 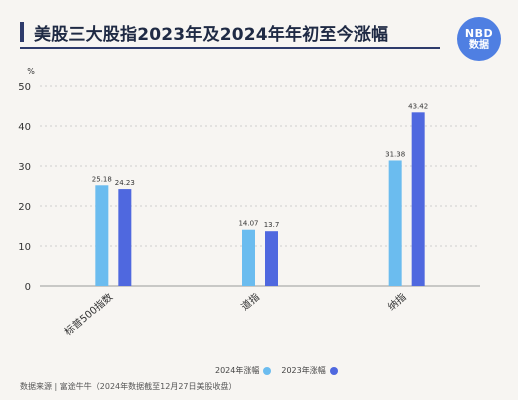 What do you see at coordinates (24, 87) in the screenshot?
I see `y-tick-label: 50` at bounding box center [24, 87].